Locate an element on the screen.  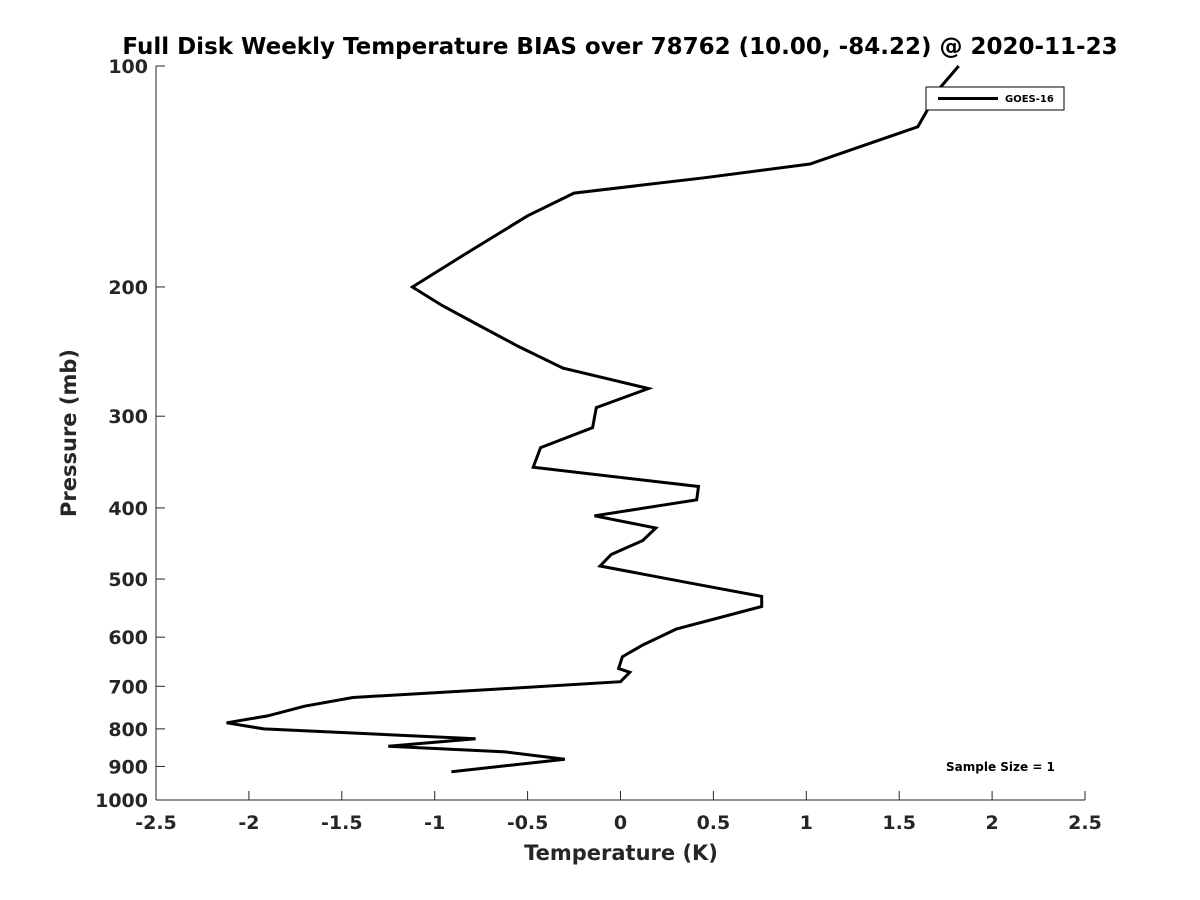
y-tick-label: 600 is located at coordinates (128, 638).